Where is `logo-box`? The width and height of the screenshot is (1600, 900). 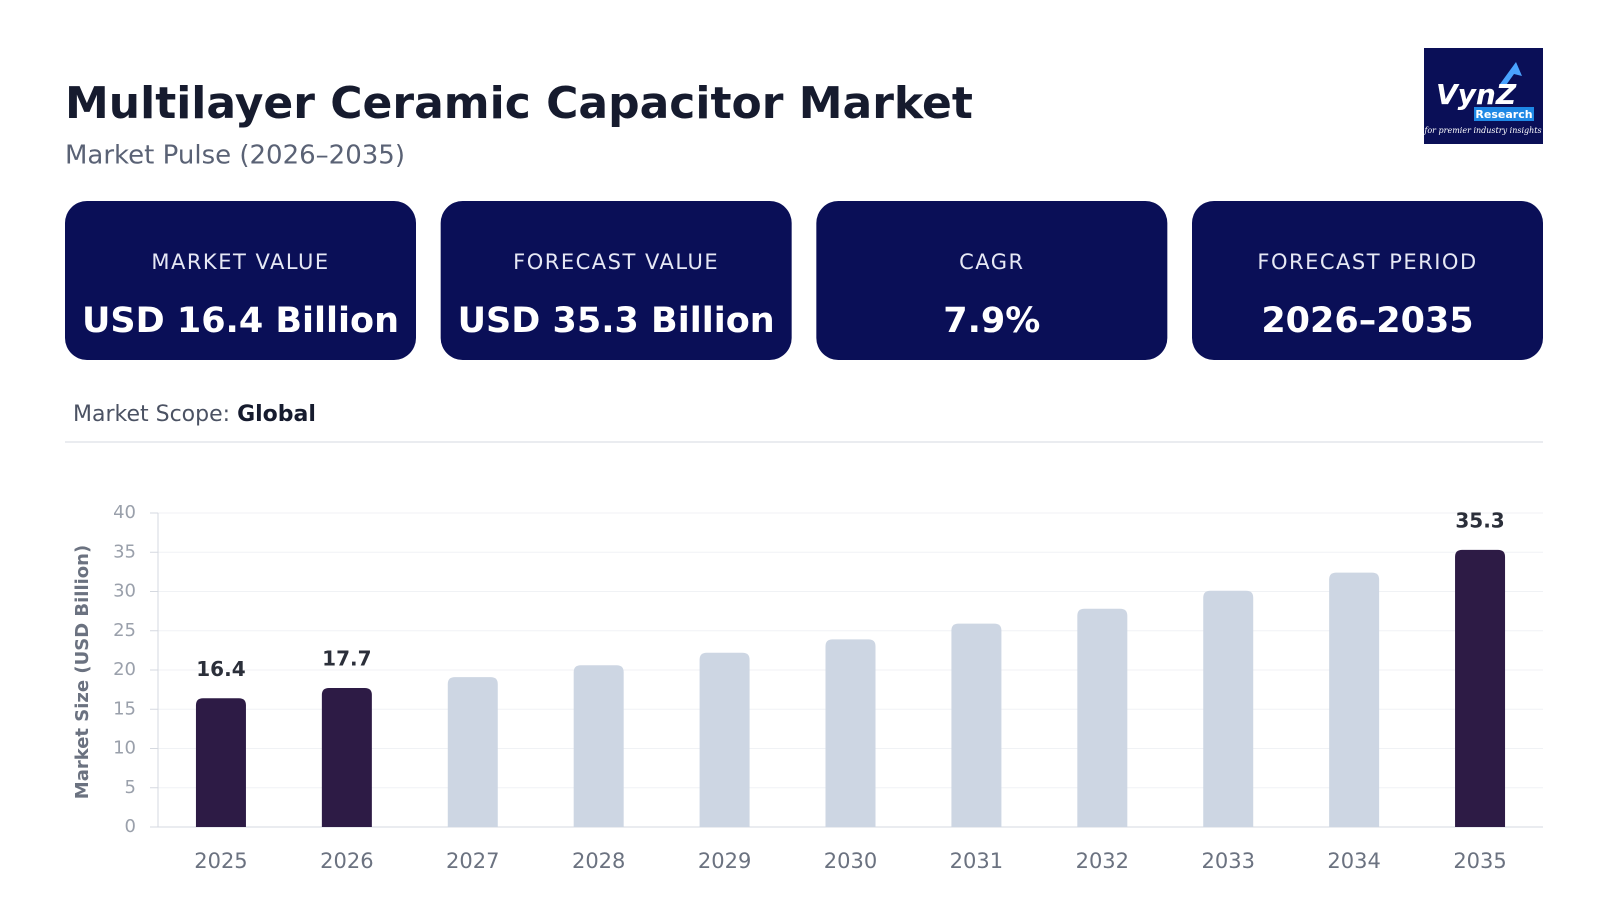 logo-box is located at coordinates (1483, 96).